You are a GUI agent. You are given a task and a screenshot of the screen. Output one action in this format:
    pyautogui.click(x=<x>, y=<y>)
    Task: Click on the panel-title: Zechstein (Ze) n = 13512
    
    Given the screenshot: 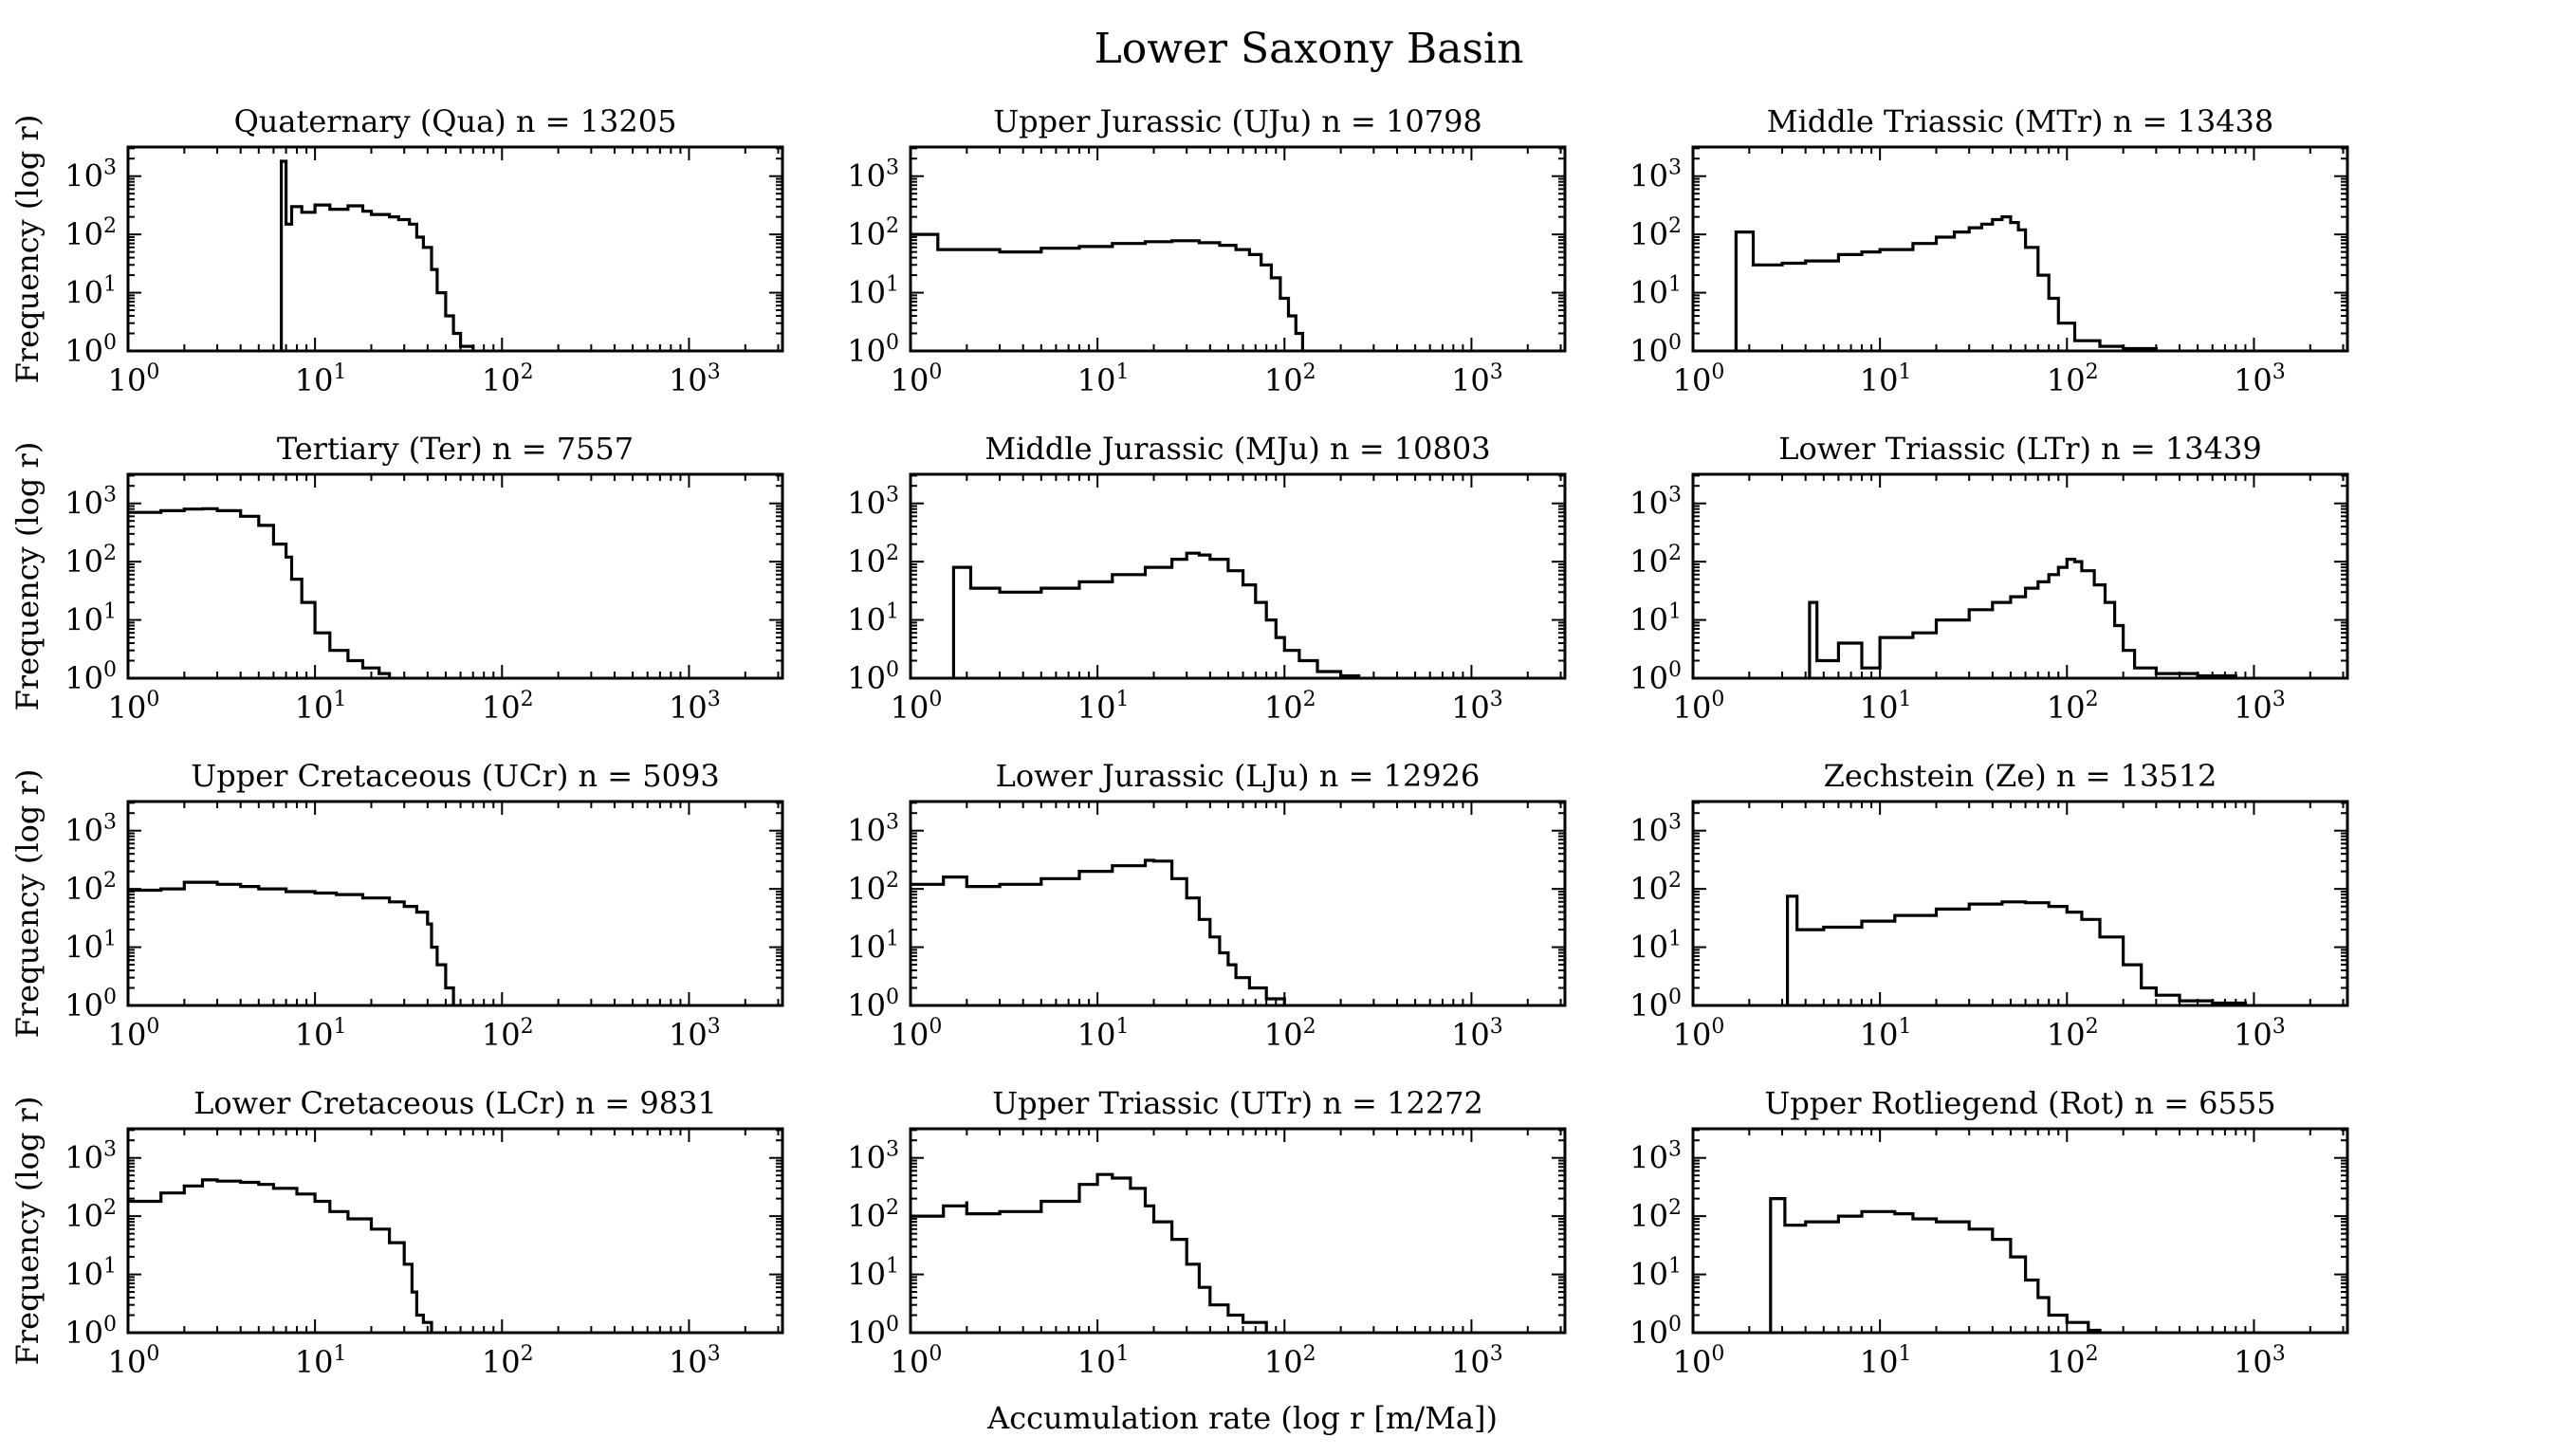 What is the action you would take?
    pyautogui.click(x=2020, y=776)
    